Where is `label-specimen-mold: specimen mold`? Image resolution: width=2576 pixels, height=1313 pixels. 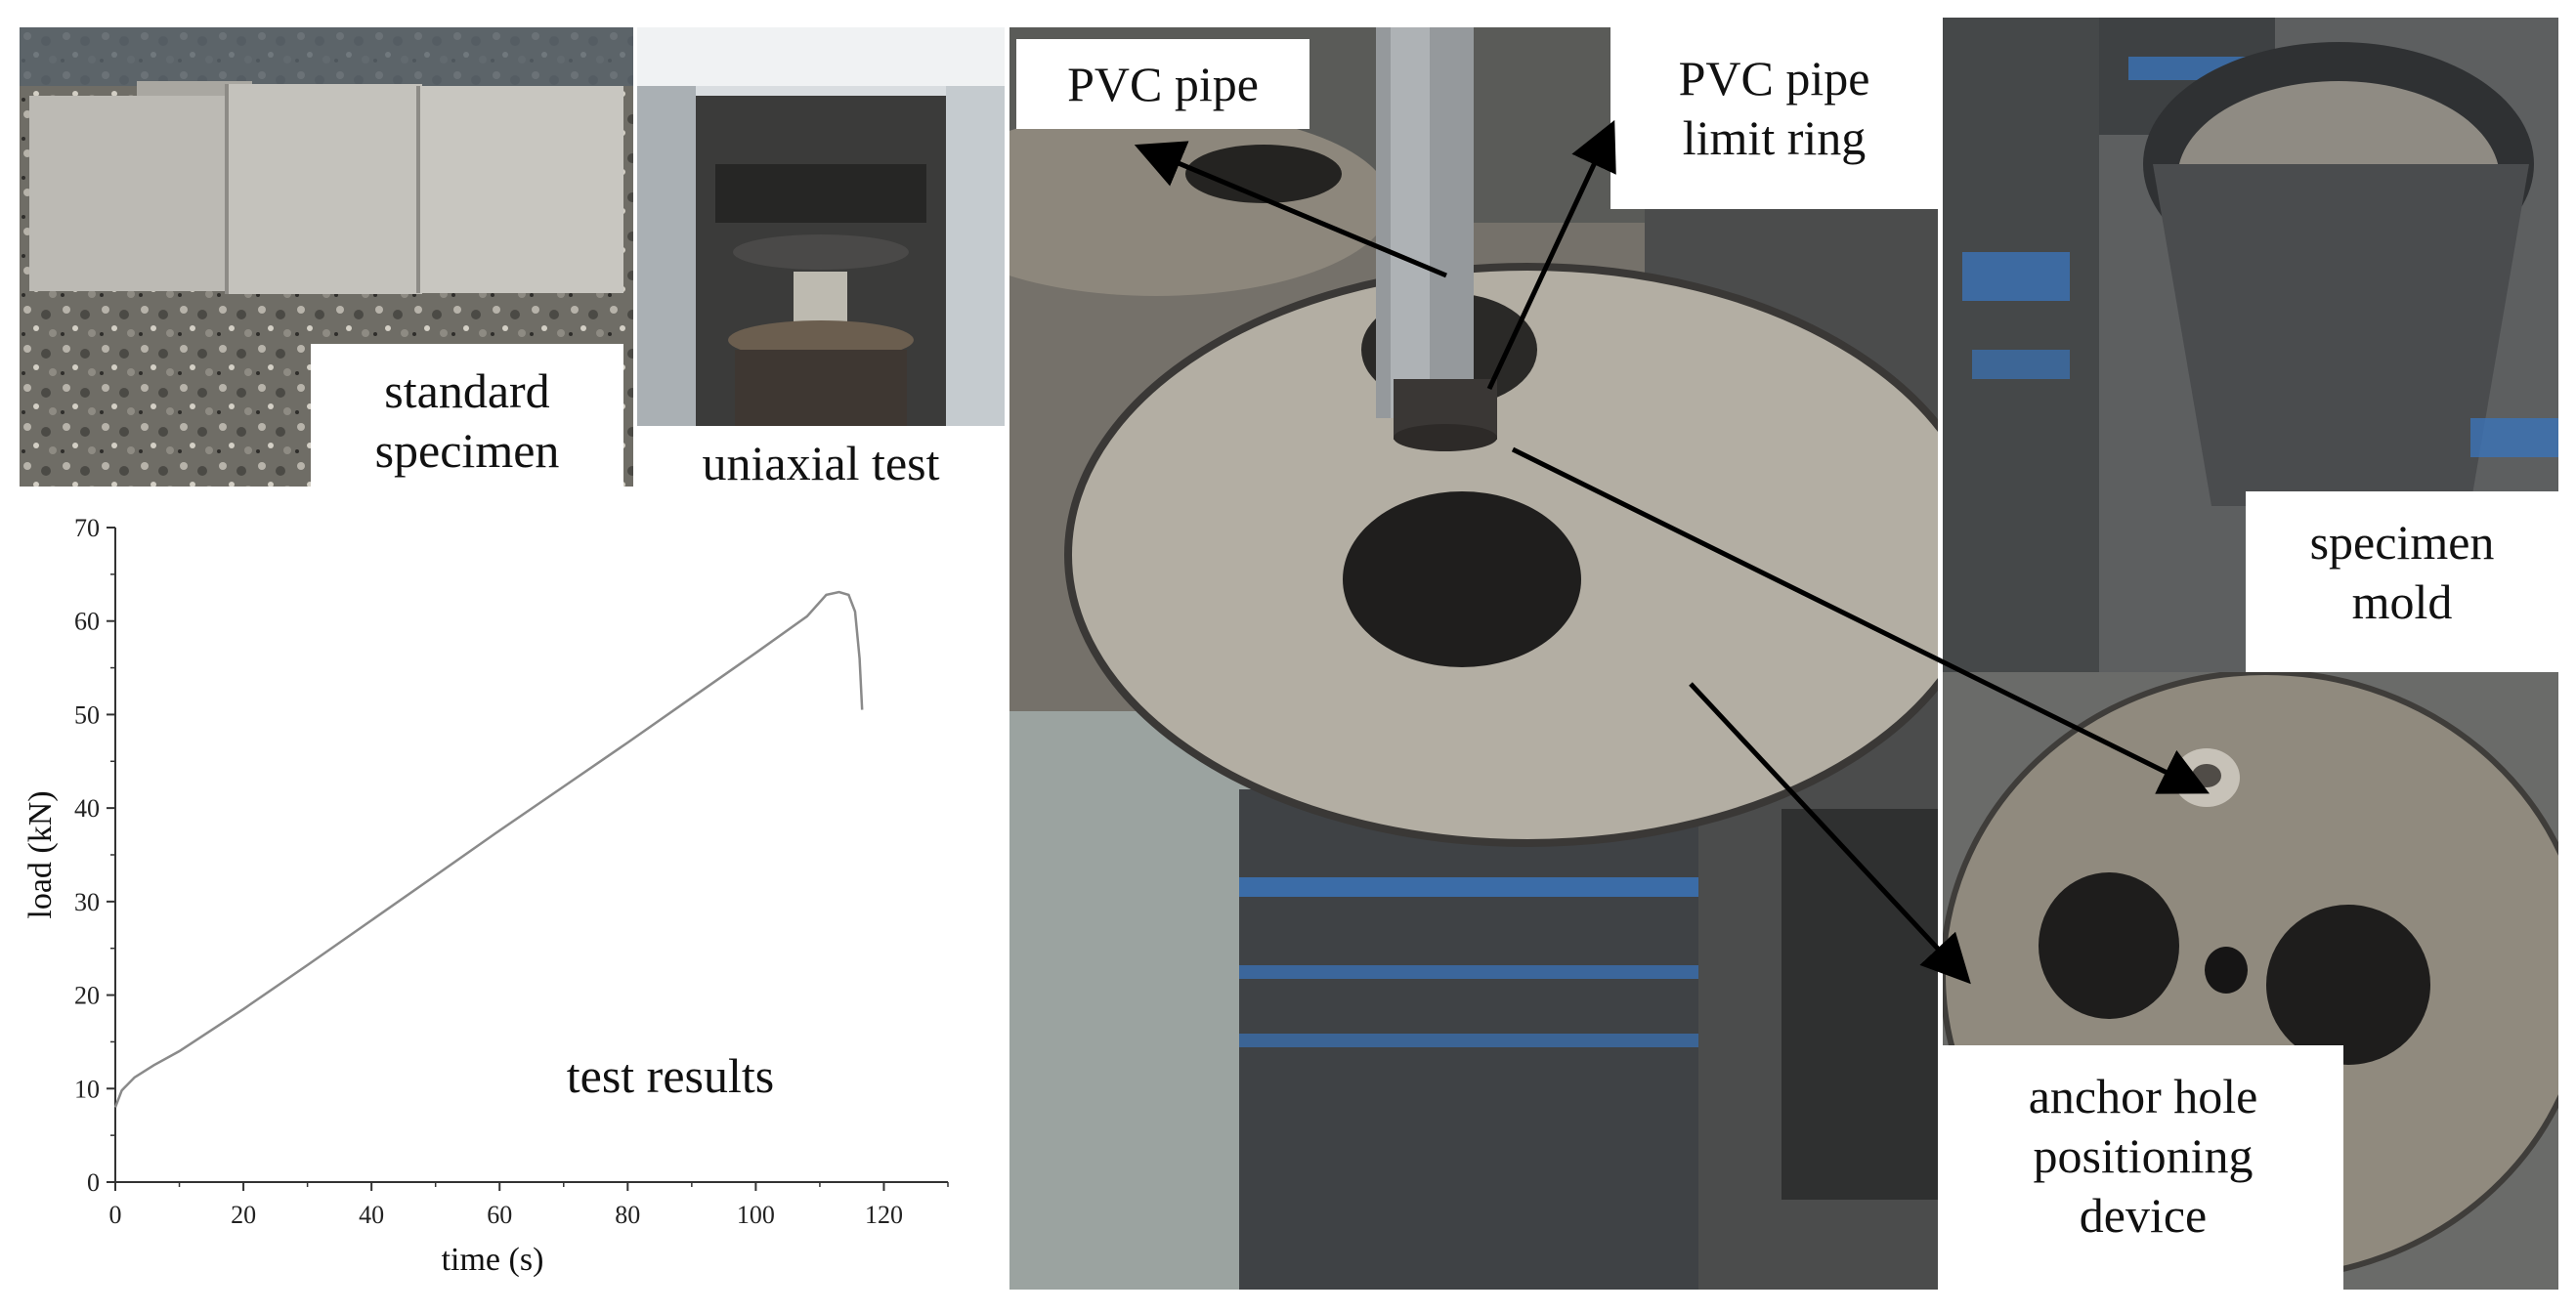
label-specimen-mold: specimen mold is located at coordinates (2402, 582).